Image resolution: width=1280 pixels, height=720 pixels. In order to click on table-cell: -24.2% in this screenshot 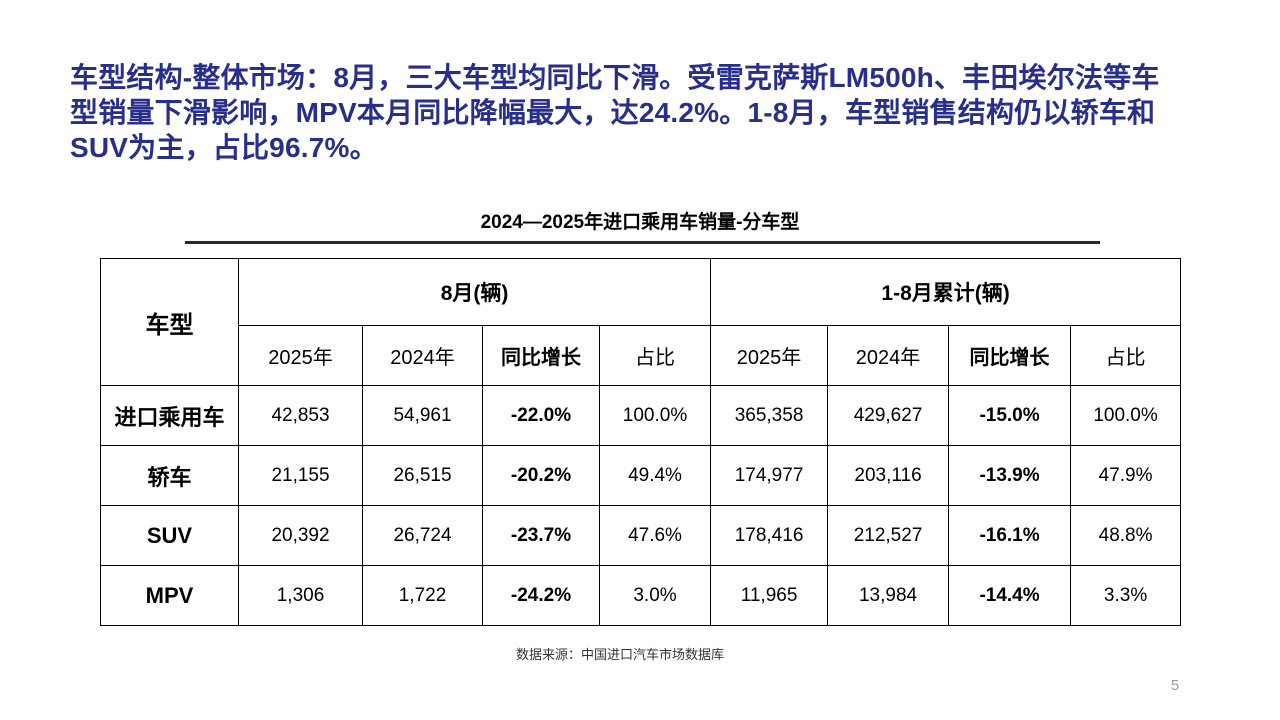, I will do `click(541, 595)`.